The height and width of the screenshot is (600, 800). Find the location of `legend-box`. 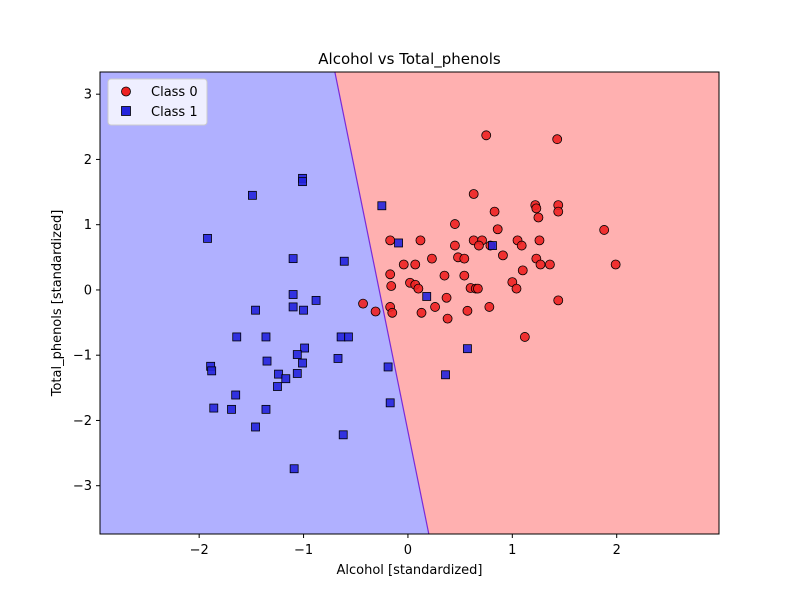

legend-box is located at coordinates (157, 102).